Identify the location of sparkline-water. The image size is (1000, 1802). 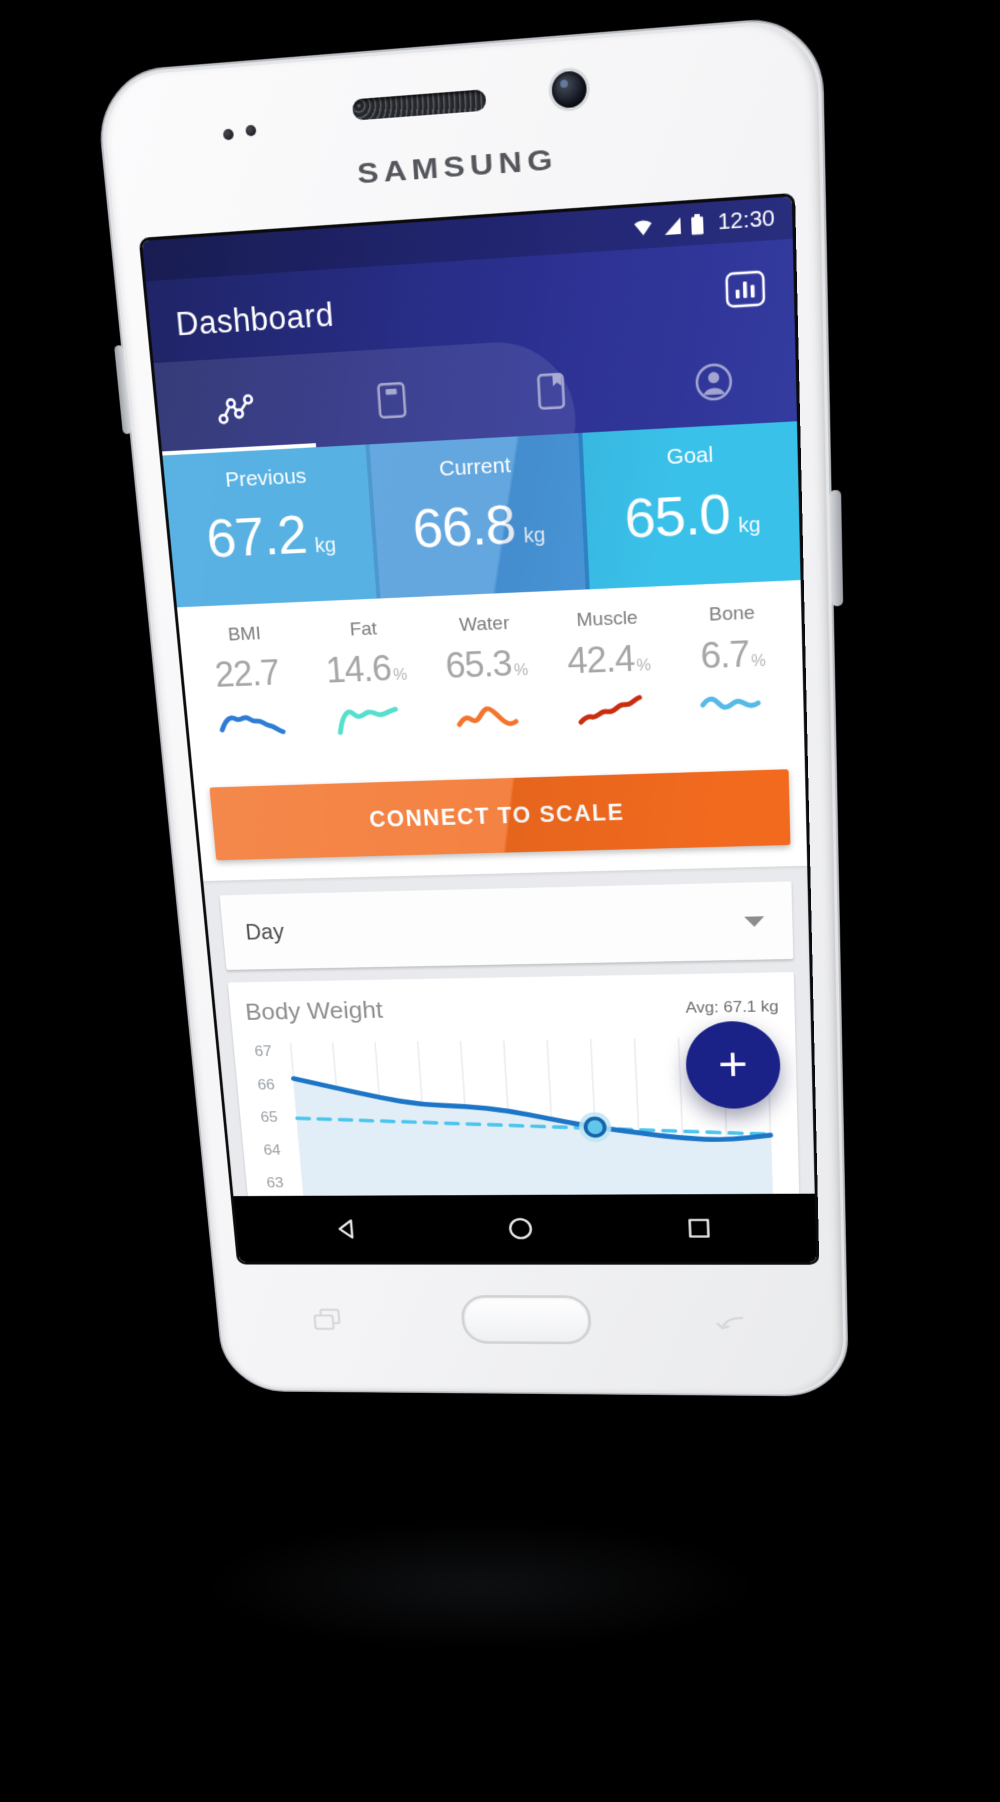
(490, 713).